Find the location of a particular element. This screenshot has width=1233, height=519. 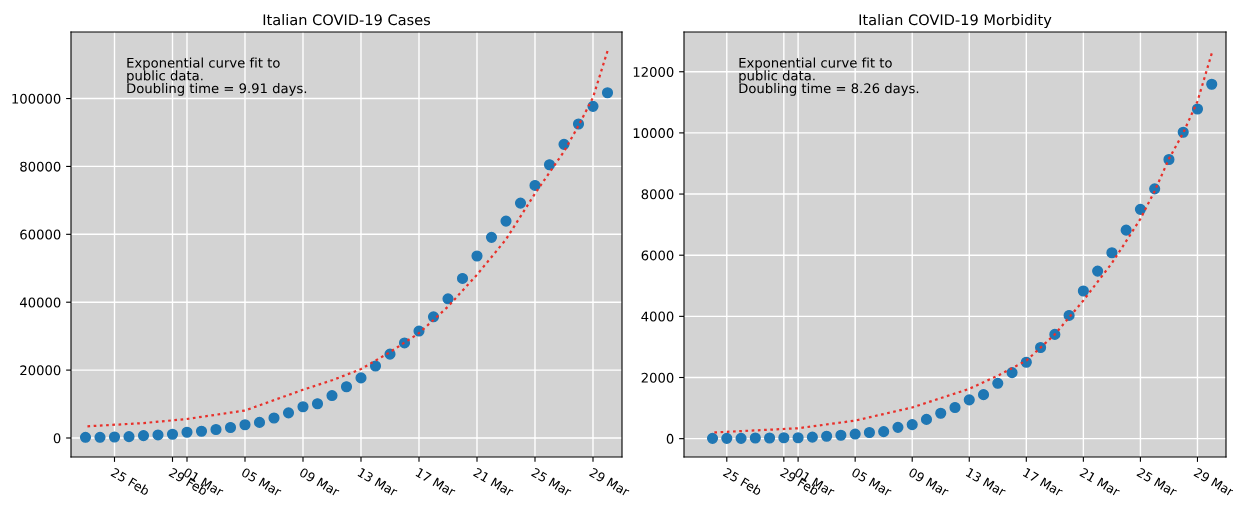

y-tick-label: 10000 is located at coordinates (653, 133).